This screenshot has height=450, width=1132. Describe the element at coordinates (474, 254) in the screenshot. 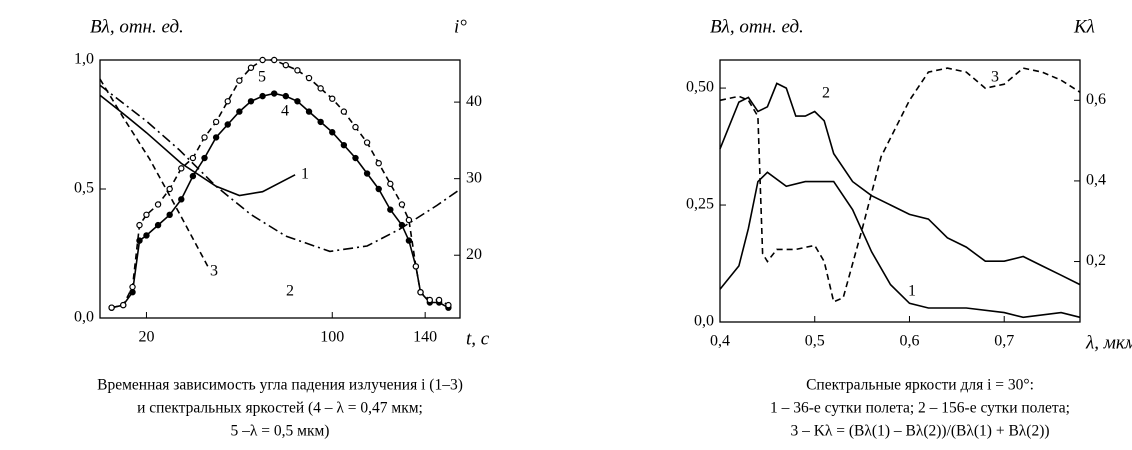

I see `y2-tick-label: 20` at that location.